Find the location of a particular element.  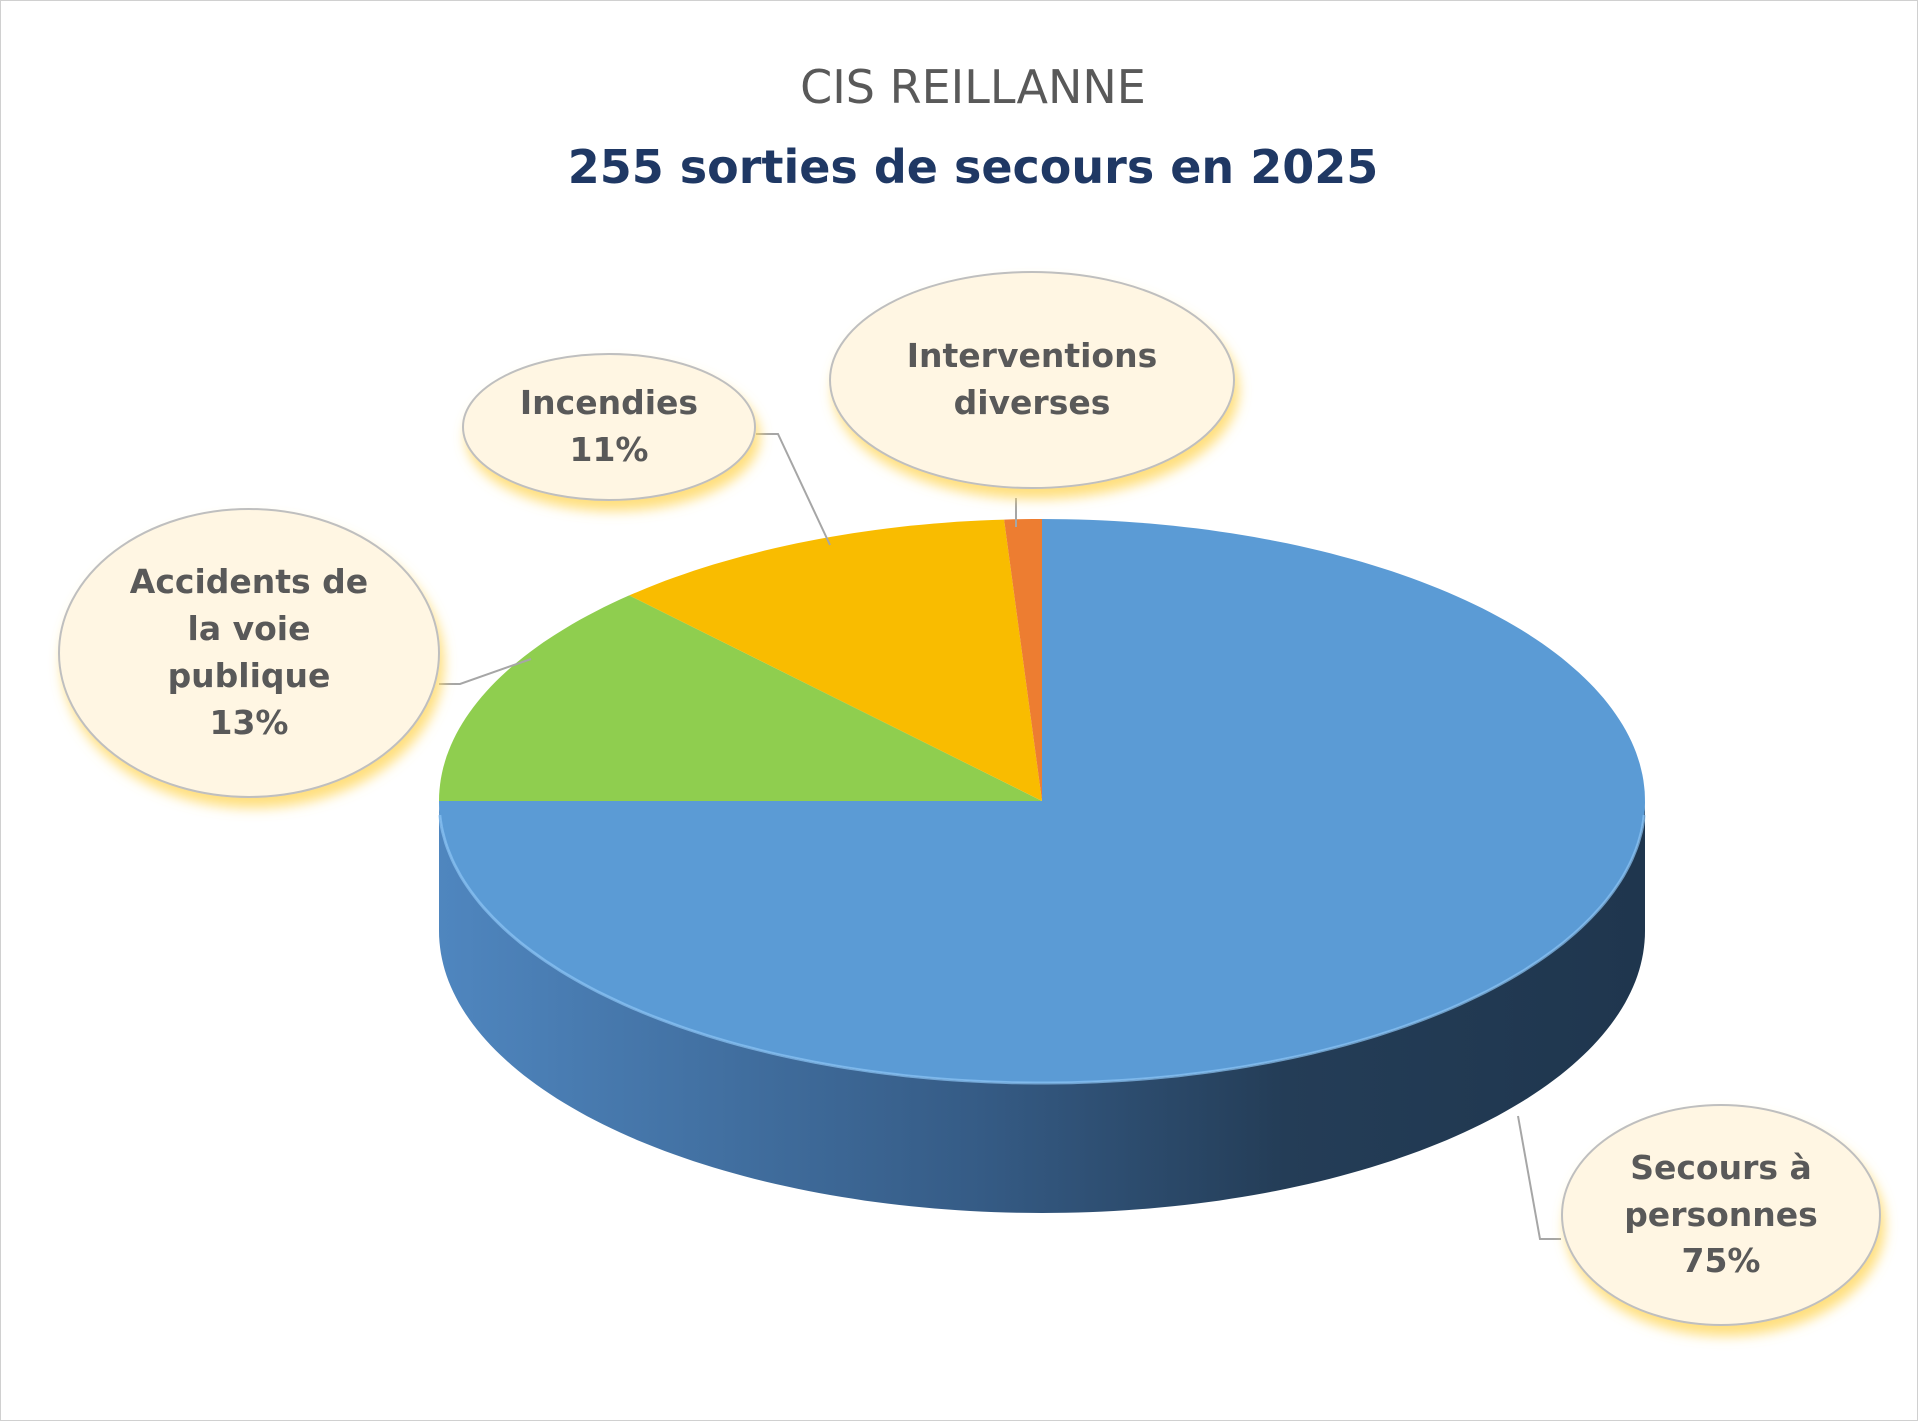

category-label: Incendies is located at coordinates (609, 403).